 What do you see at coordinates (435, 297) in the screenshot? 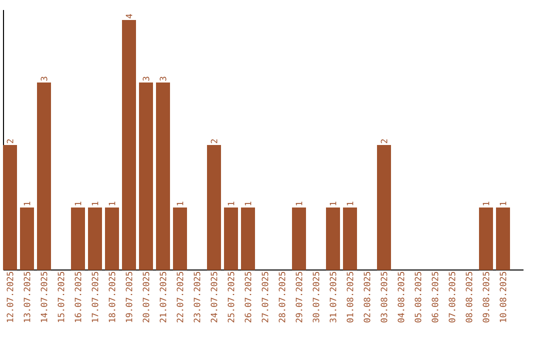
I see `x-tick-label: 06.08.2025` at bounding box center [435, 297].